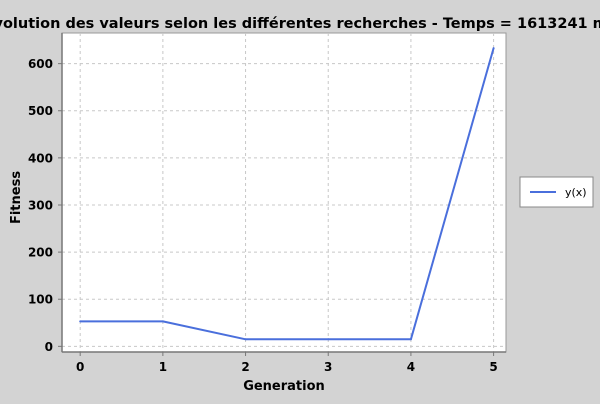  What do you see at coordinates (40, 205) in the screenshot?
I see `y-tick-label-3: 300` at bounding box center [40, 205].